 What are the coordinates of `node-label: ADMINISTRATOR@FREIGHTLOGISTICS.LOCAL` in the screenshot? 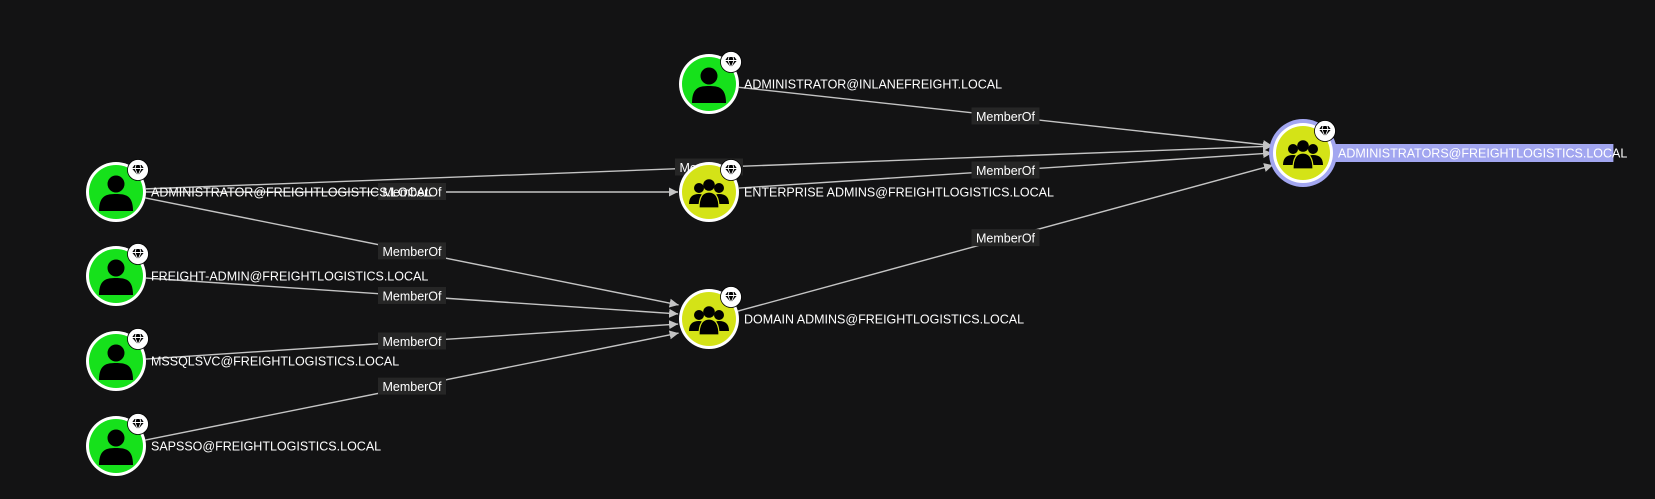 It's located at (291, 193).